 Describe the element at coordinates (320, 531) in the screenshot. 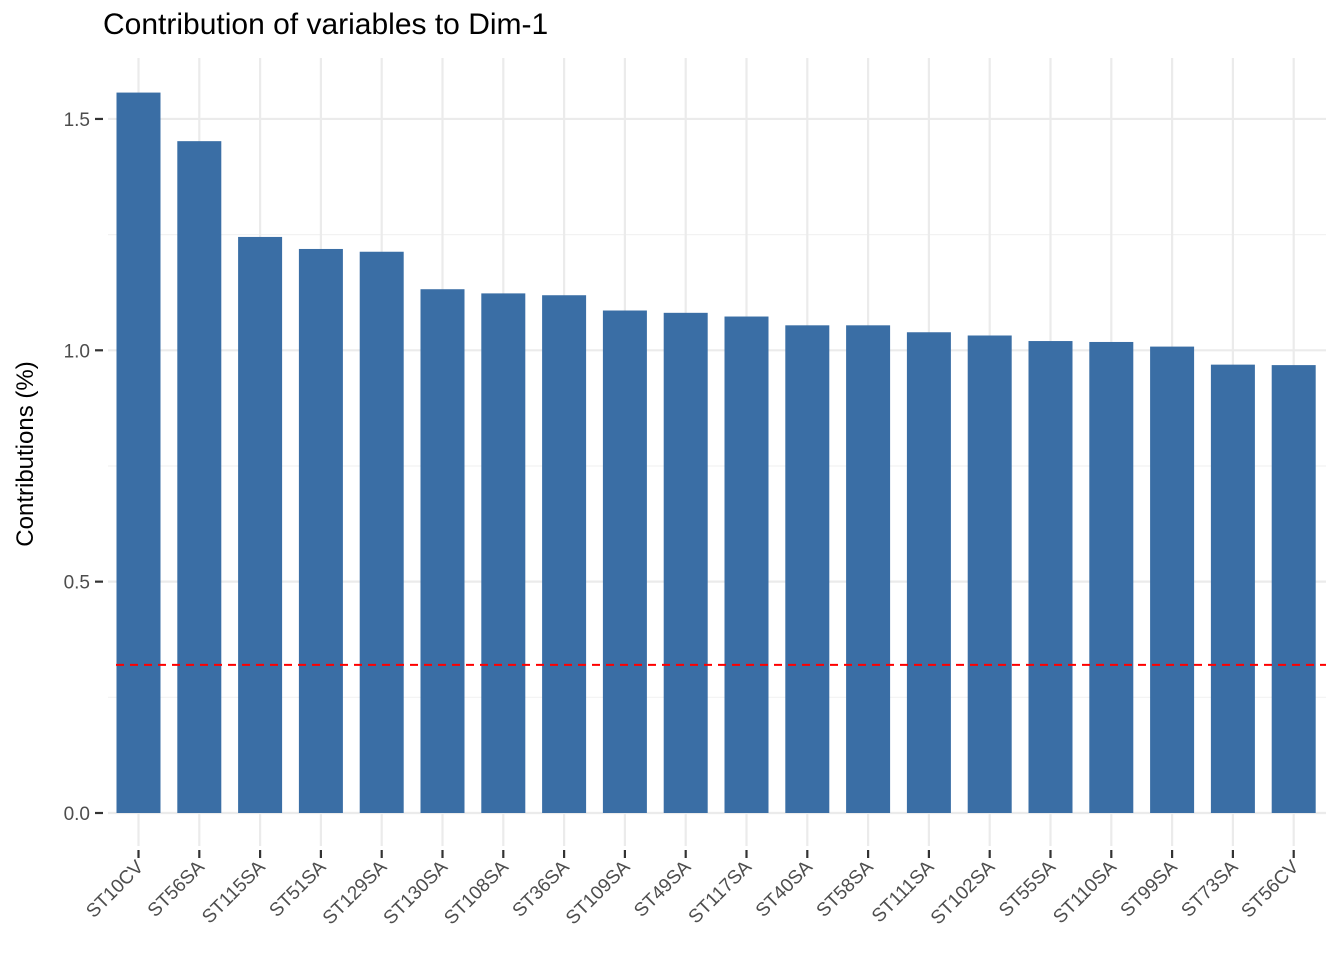

I see `bar-st51sa` at that location.